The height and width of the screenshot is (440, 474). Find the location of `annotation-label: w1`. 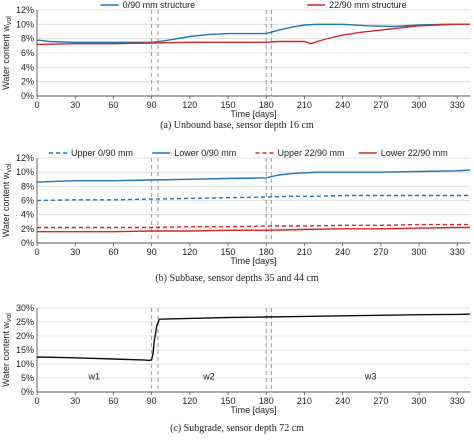

annotation-label: w1 is located at coordinates (94, 376).